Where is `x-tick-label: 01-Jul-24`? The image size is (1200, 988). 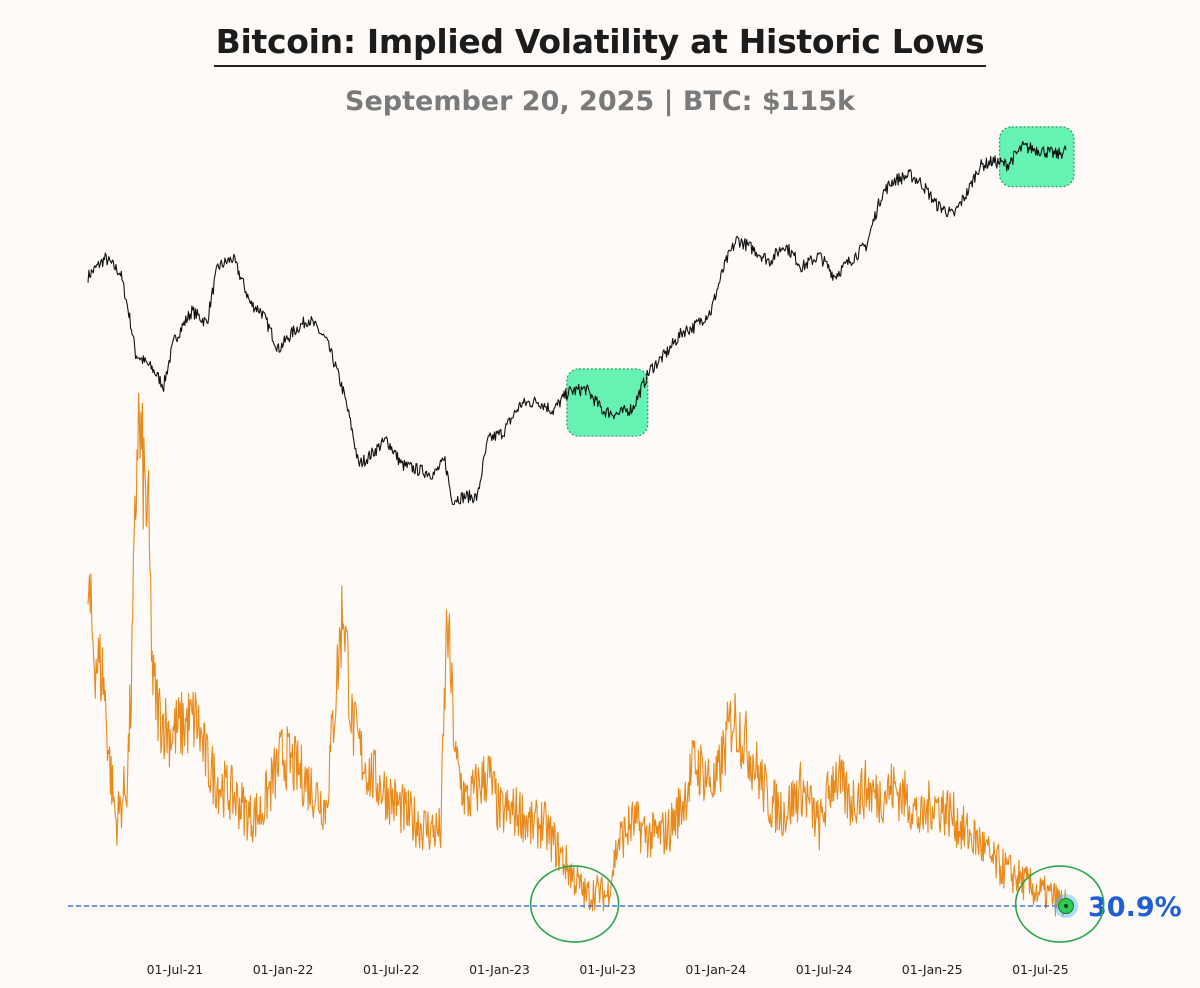 x-tick-label: 01-Jul-24 is located at coordinates (824, 969).